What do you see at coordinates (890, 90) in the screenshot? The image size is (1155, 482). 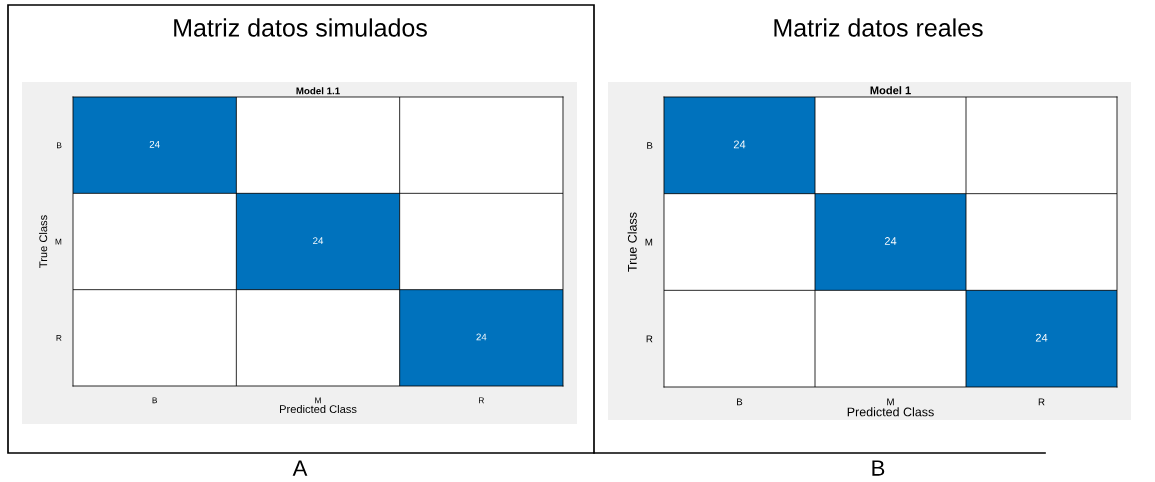 I see `chart-subtitle: Model 1` at bounding box center [890, 90].